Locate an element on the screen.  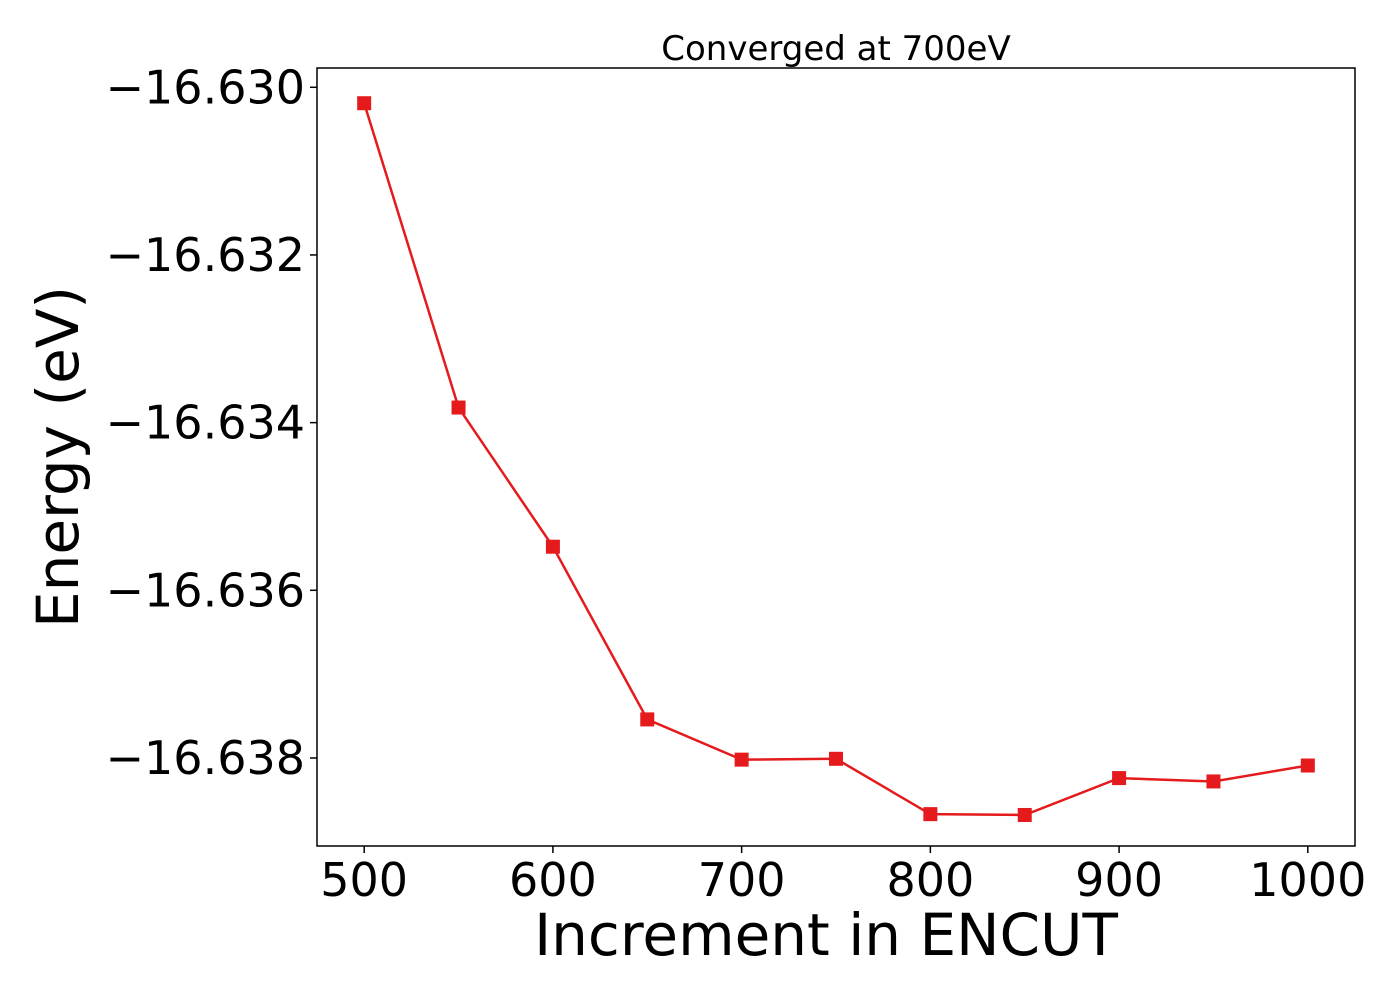
x-tick-label: 900 is located at coordinates (1119, 880).